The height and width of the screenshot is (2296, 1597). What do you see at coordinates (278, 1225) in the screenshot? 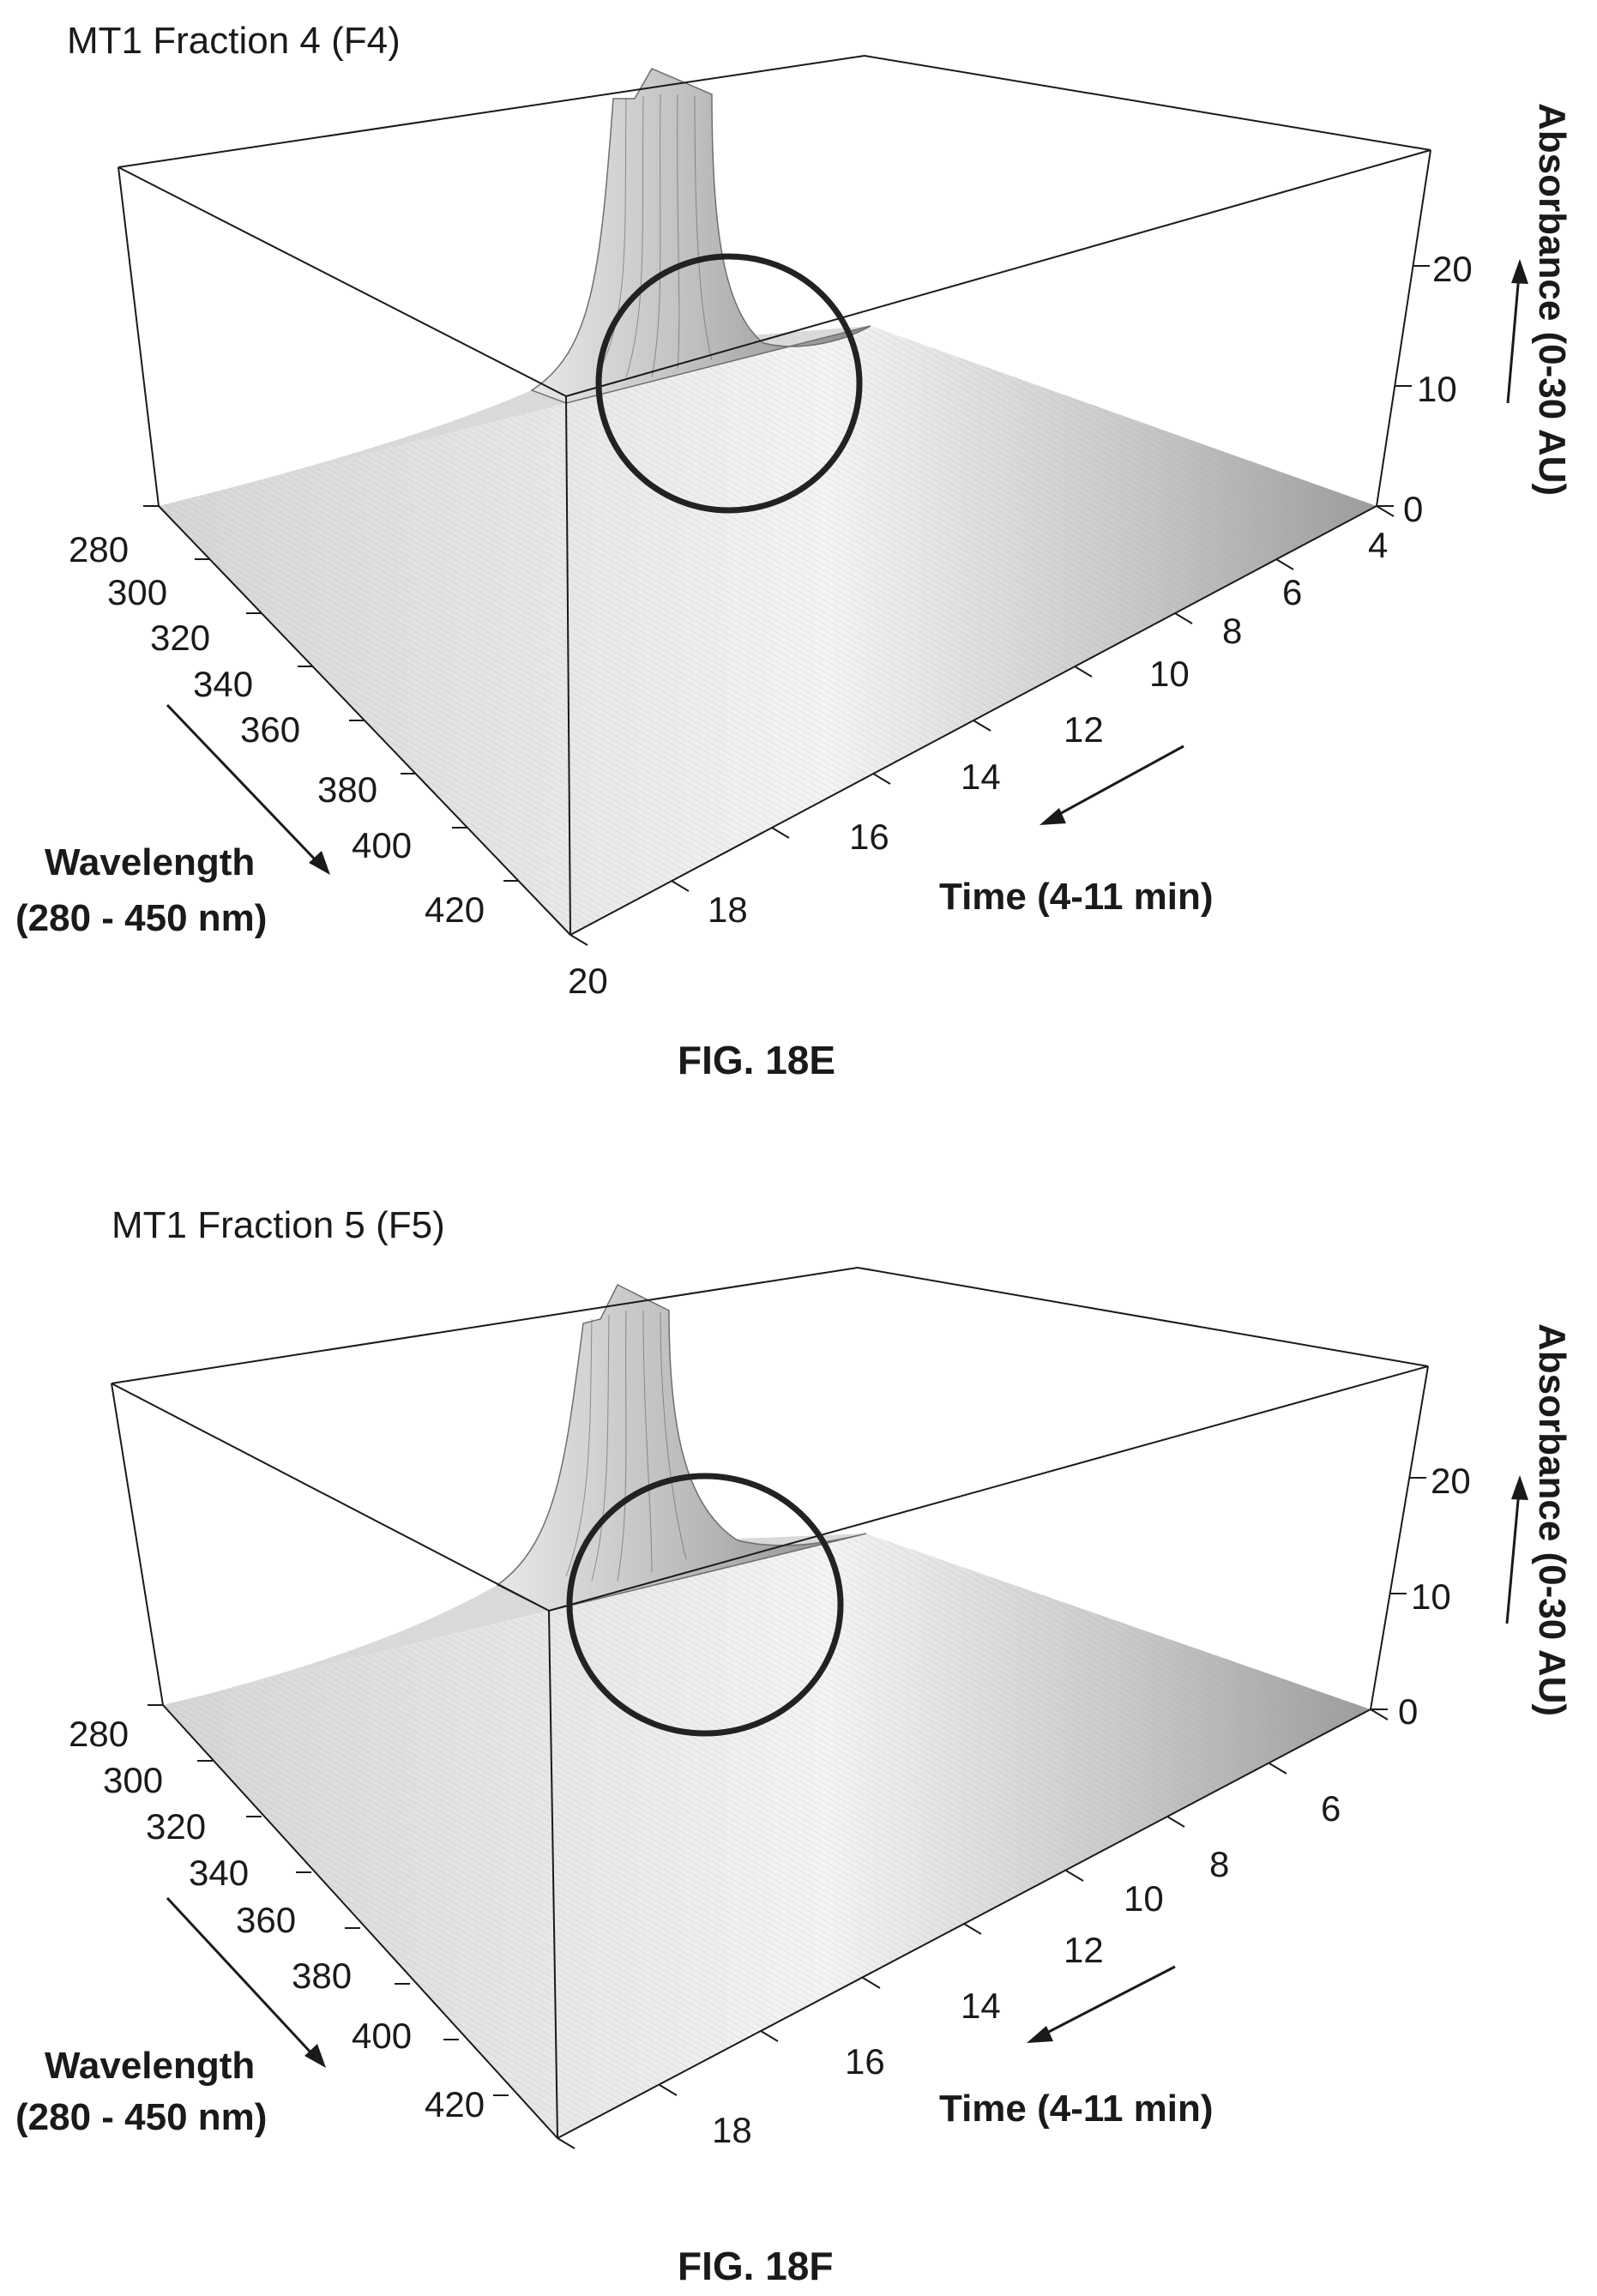
I see `chart-title: MT1 Fraction 5 (F5)` at bounding box center [278, 1225].